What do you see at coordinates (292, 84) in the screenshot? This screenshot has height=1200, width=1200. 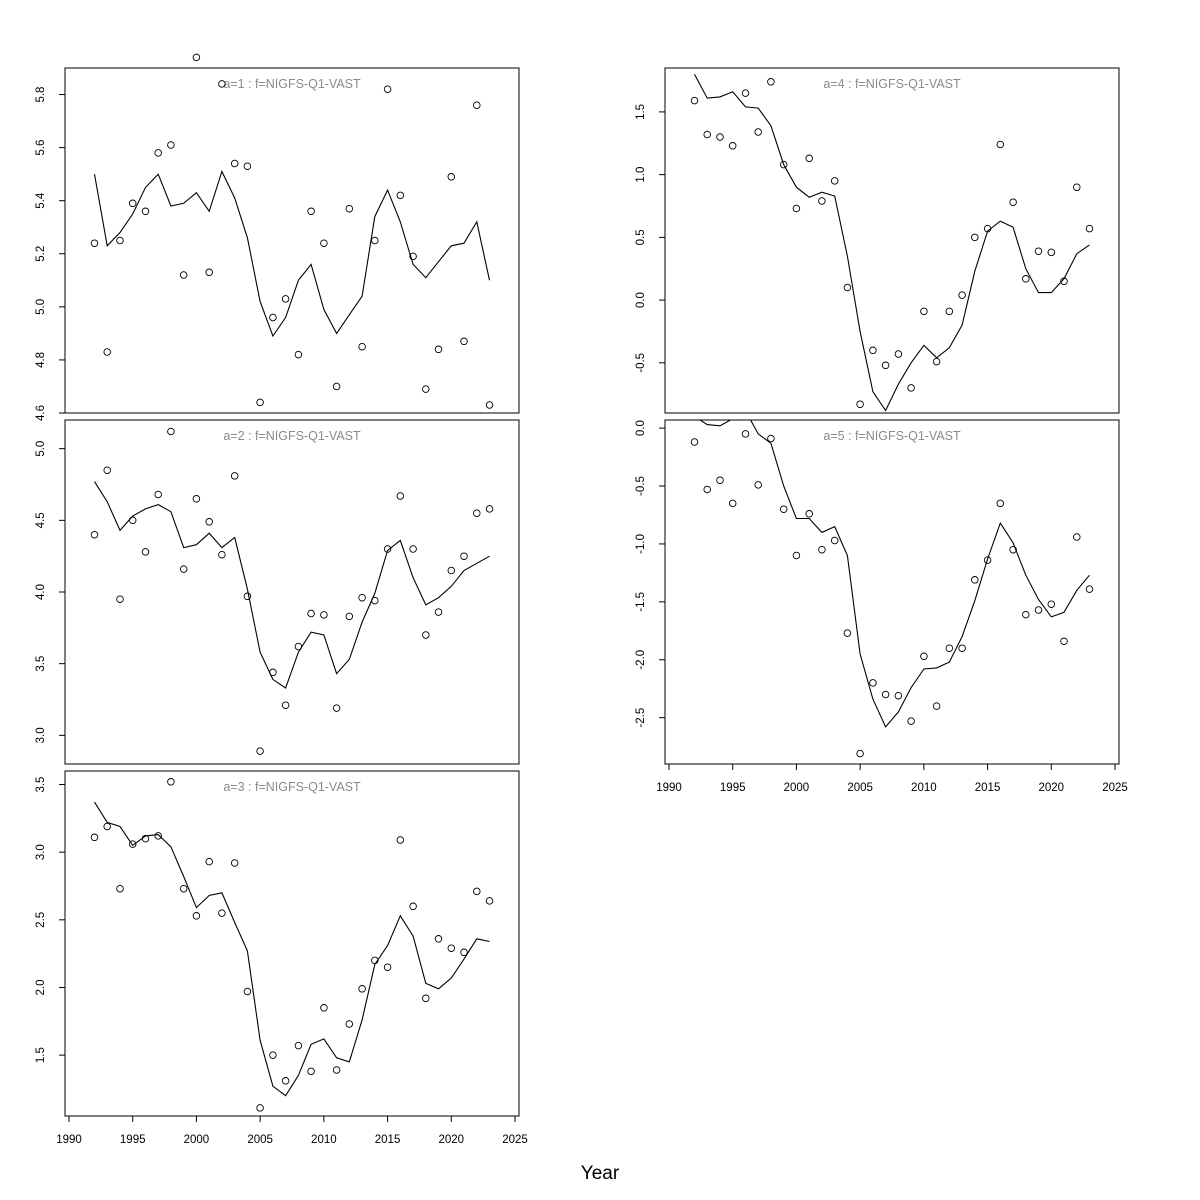 I see `panel-title: a=1 : f=NIGFS-Q1-VAST` at bounding box center [292, 84].